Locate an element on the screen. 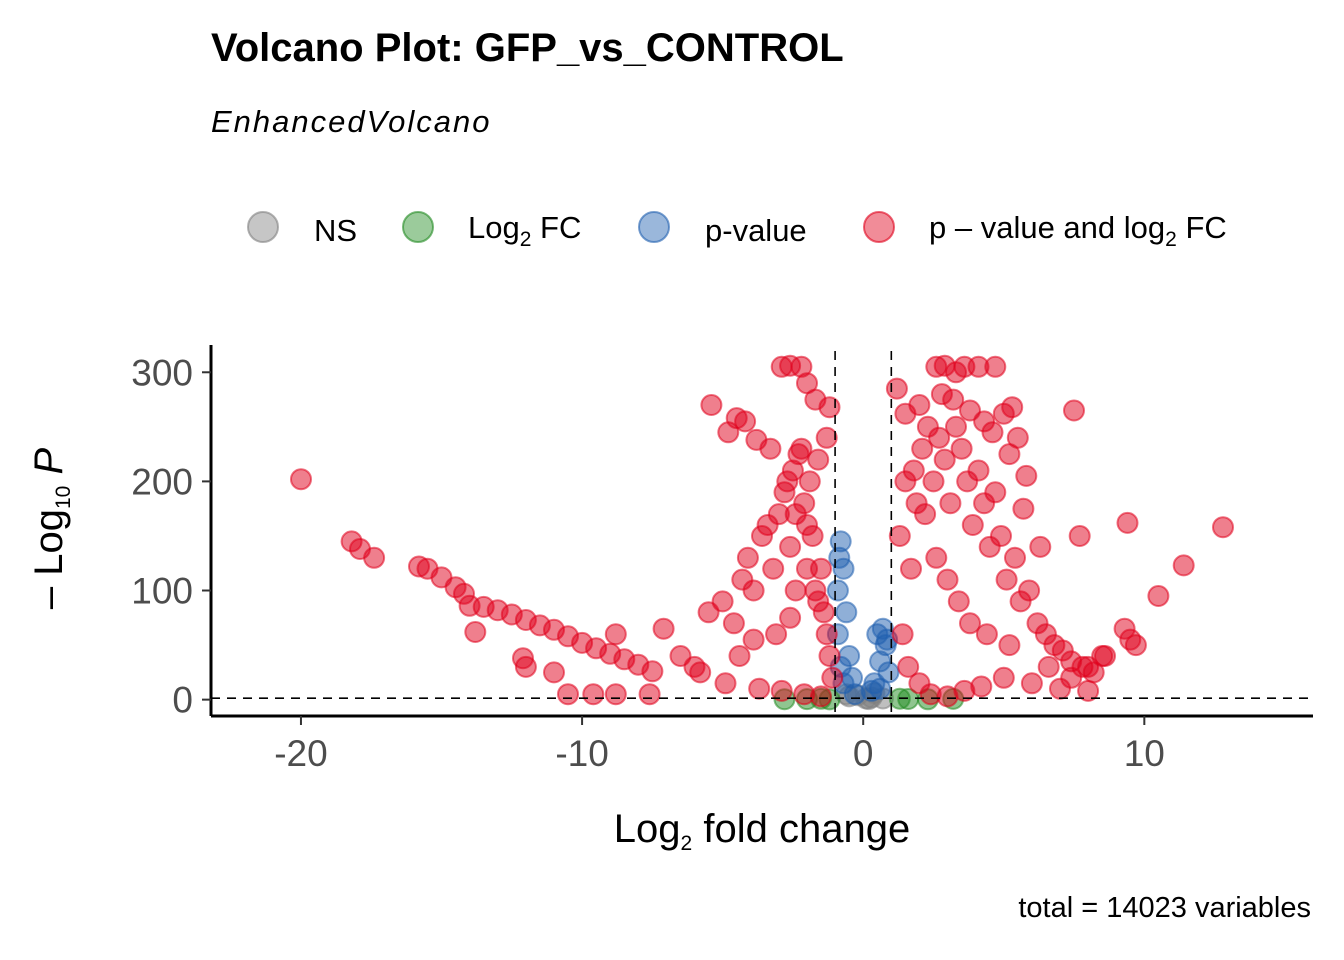 Image resolution: width=1344 pixels, height=960 pixels. x-axis-title: Log2 fold change is located at coordinates (762, 831).